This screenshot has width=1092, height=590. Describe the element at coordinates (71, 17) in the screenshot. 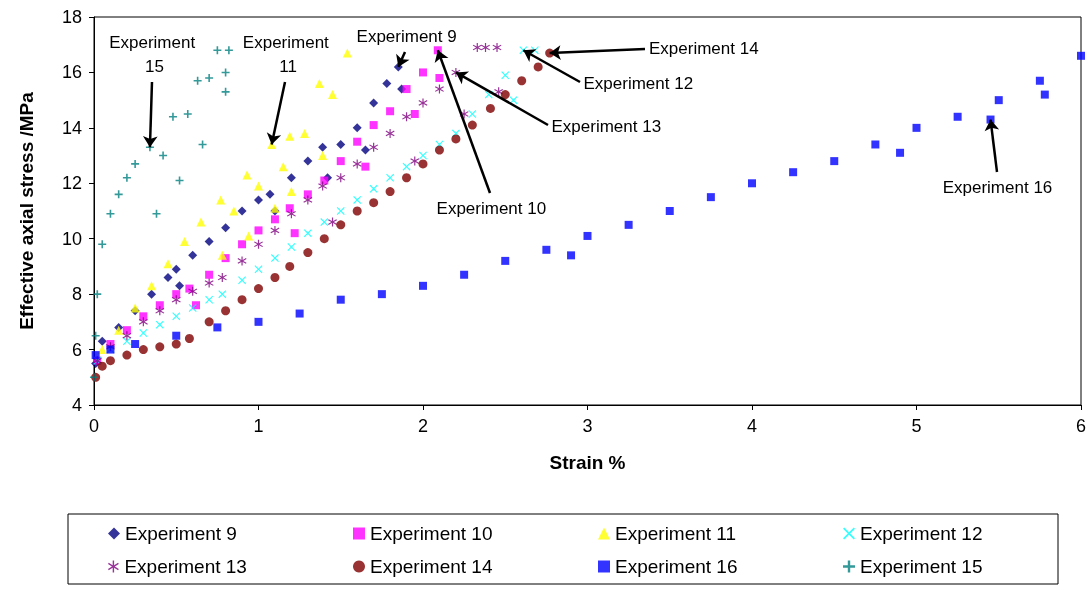

I see `y-tick-label: 18` at that location.